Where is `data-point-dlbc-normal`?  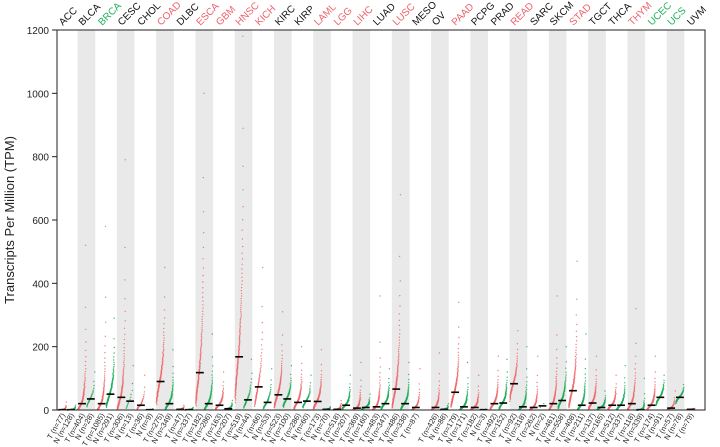
data-point-dlbc-normal is located at coordinates (193, 407).